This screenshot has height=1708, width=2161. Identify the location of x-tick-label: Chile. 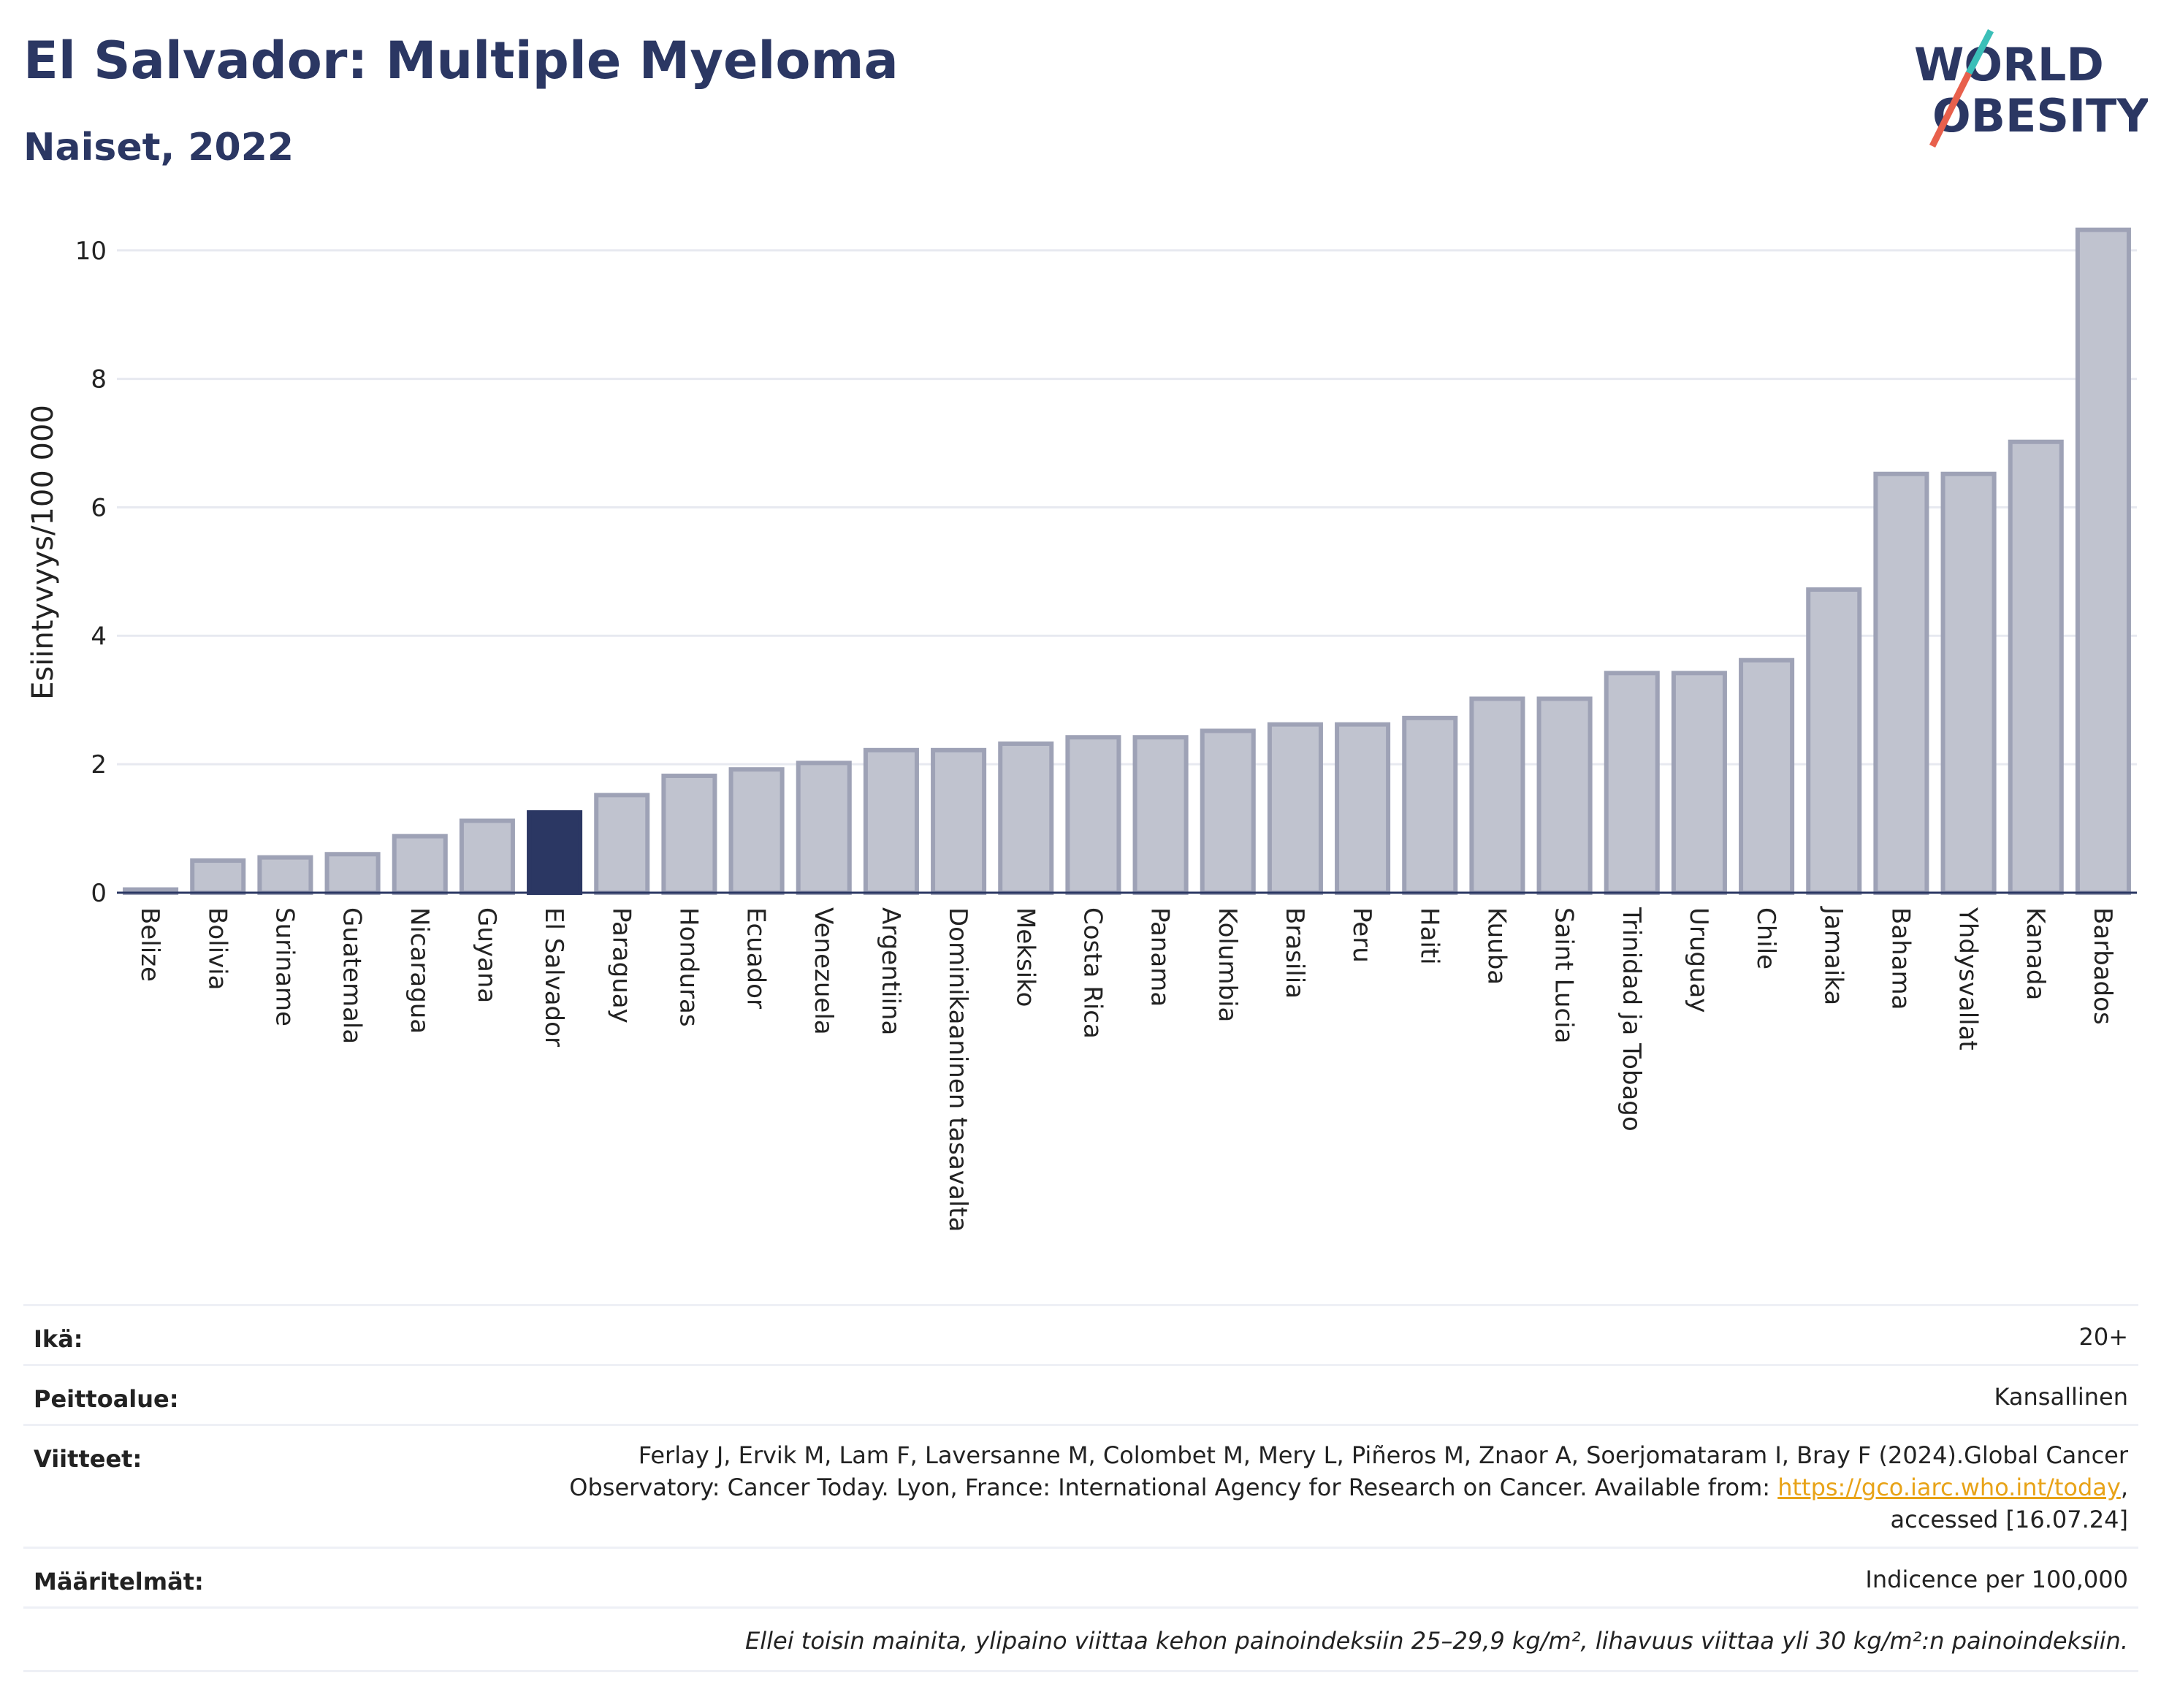
(1766, 938).